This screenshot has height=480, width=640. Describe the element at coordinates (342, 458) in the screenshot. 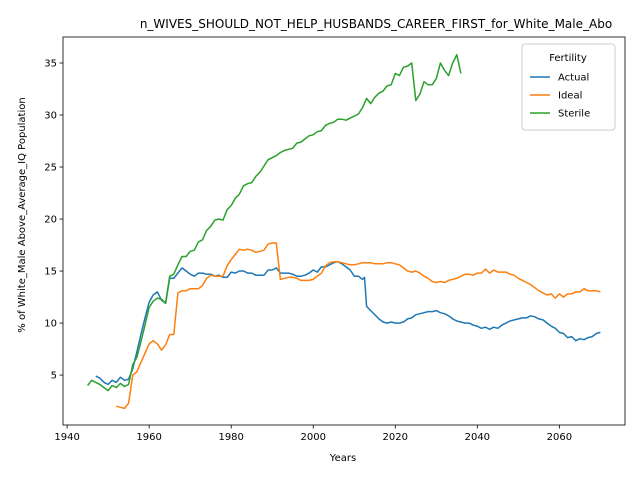

I see `x-axis-label: Years` at that location.